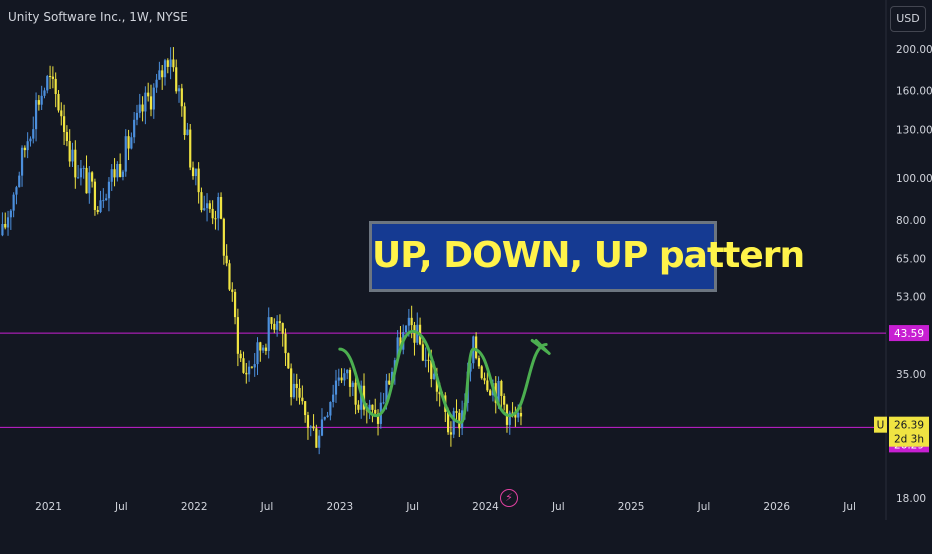 This screenshot has width=932, height=554. I want to click on time-axis-tick: 2022, so click(194, 507).